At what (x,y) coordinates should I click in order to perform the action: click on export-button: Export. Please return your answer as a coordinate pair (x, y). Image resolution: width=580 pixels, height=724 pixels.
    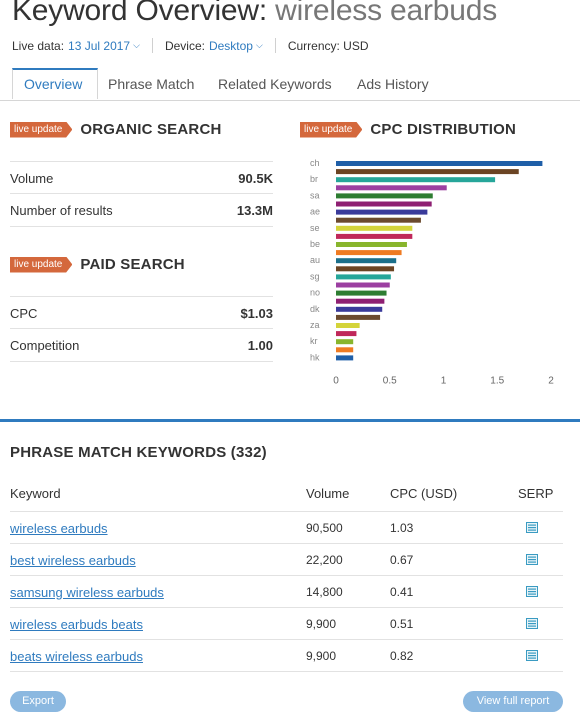
    Looking at the image, I should click on (38, 701).